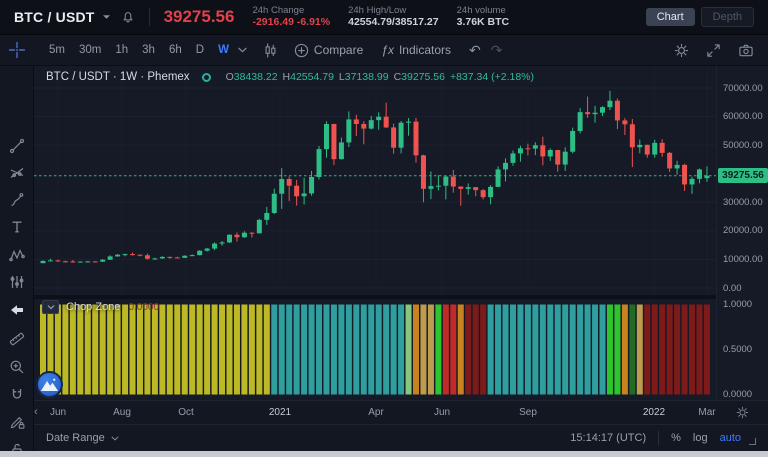  Describe the element at coordinates (17, 200) in the screenshot. I see `brush-tool-icon` at that location.